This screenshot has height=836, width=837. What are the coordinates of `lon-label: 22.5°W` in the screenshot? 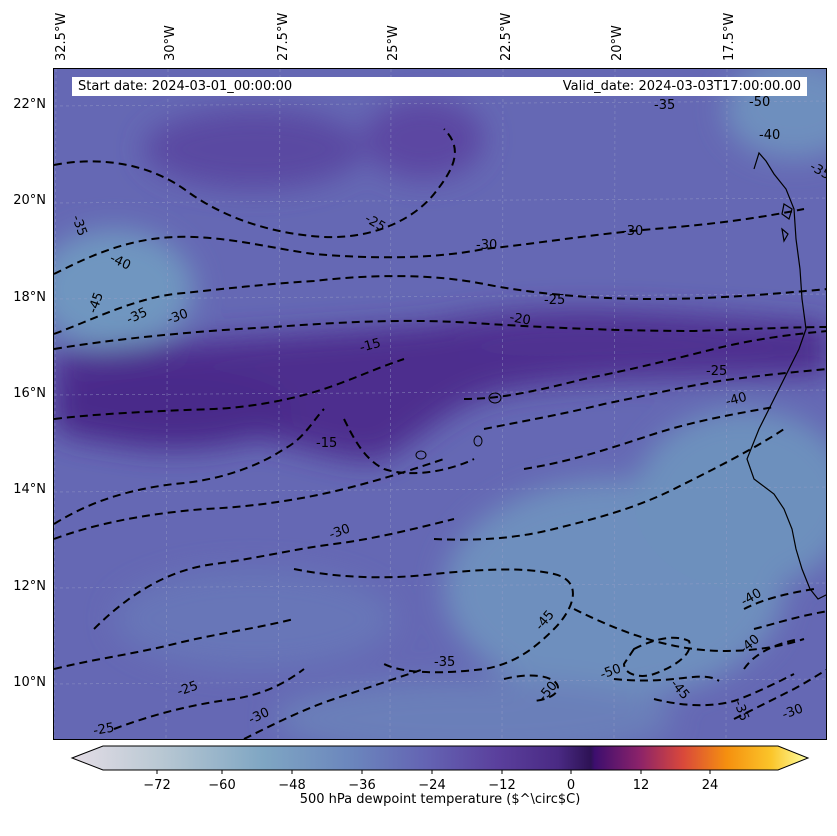 It's located at (506, 36).